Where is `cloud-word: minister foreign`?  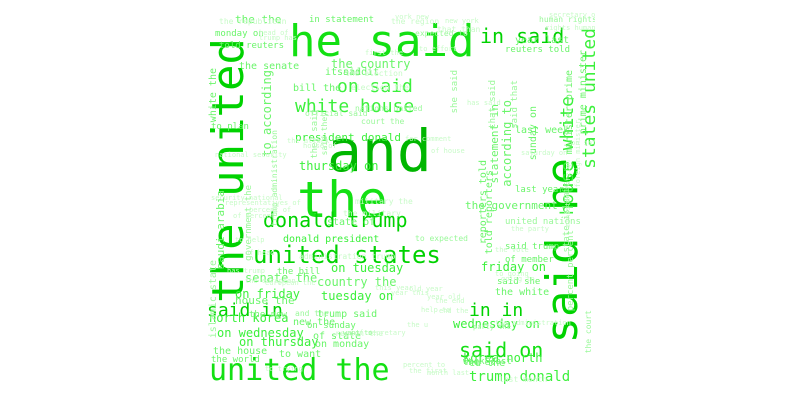 cloud-word: minister foreign is located at coordinates (568, 194).